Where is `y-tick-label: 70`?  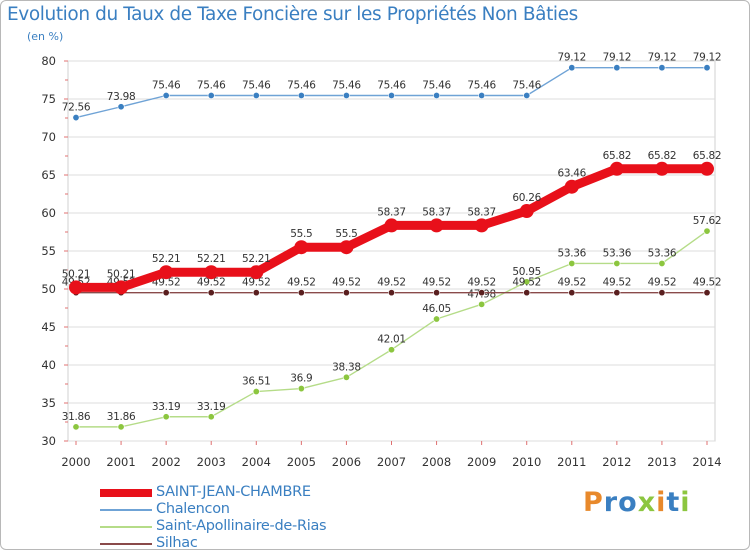 y-tick-label: 70 is located at coordinates (48, 137).